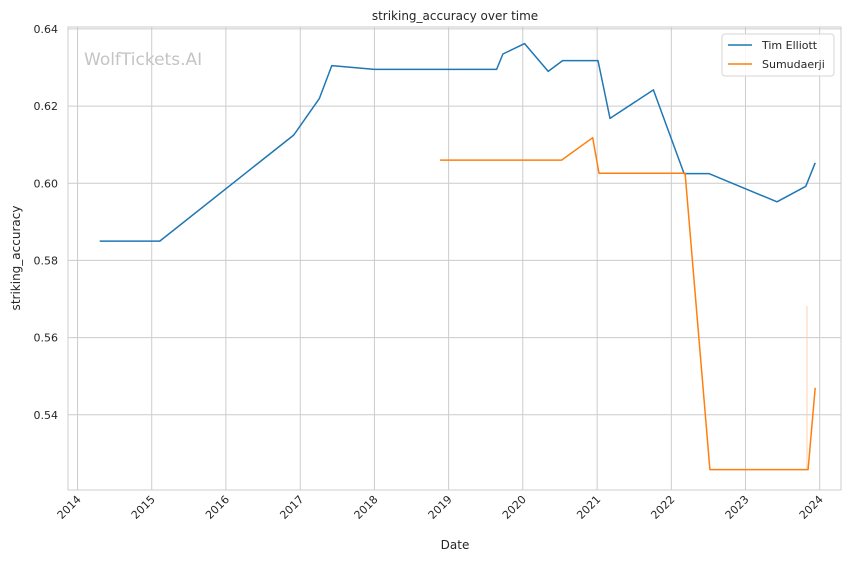  Describe the element at coordinates (778, 55) in the screenshot. I see `legend: Tim Elliott Sumudaerji` at that location.